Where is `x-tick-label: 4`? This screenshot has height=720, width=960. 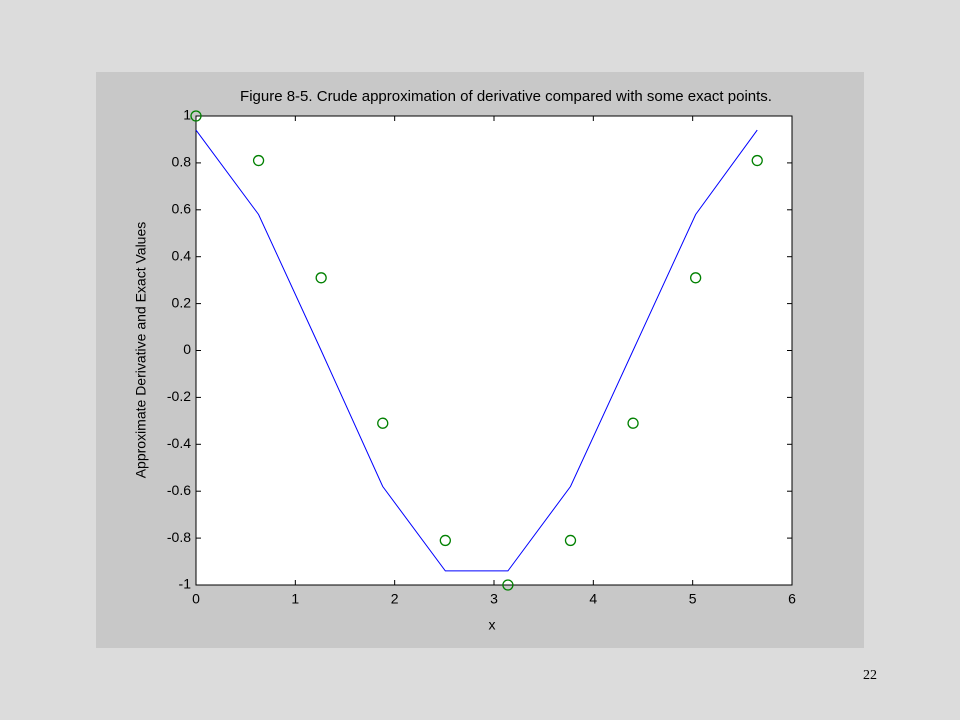
x-tick-label: 4 is located at coordinates (593, 599).